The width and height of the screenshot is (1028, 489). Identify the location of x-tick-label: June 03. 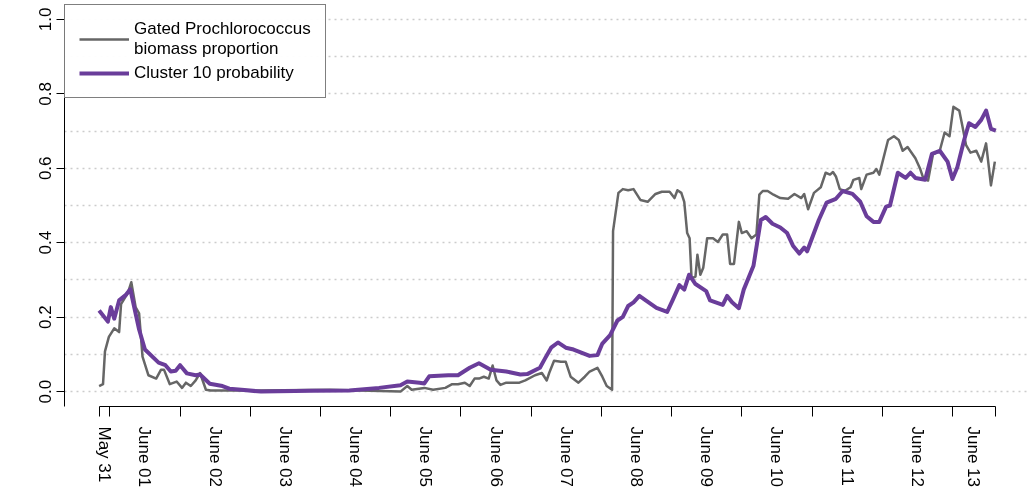
(285, 456).